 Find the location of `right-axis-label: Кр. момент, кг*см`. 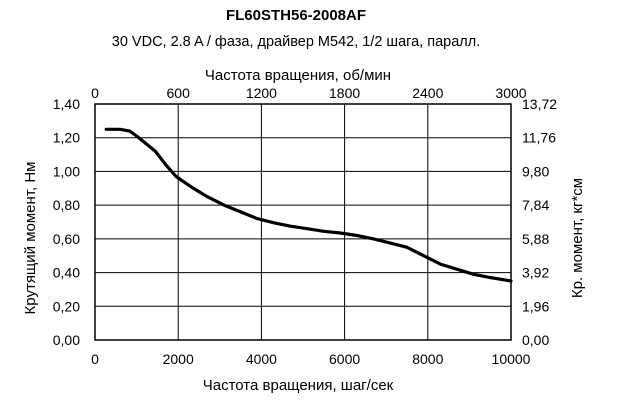

right-axis-label: Кр. момент, кг*см is located at coordinates (577, 238).